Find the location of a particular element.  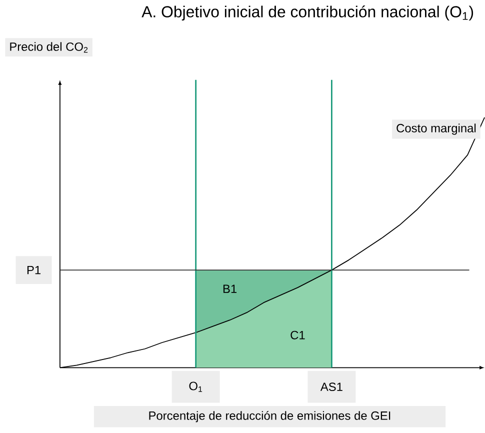

series-label: C1 is located at coordinates (297, 335).